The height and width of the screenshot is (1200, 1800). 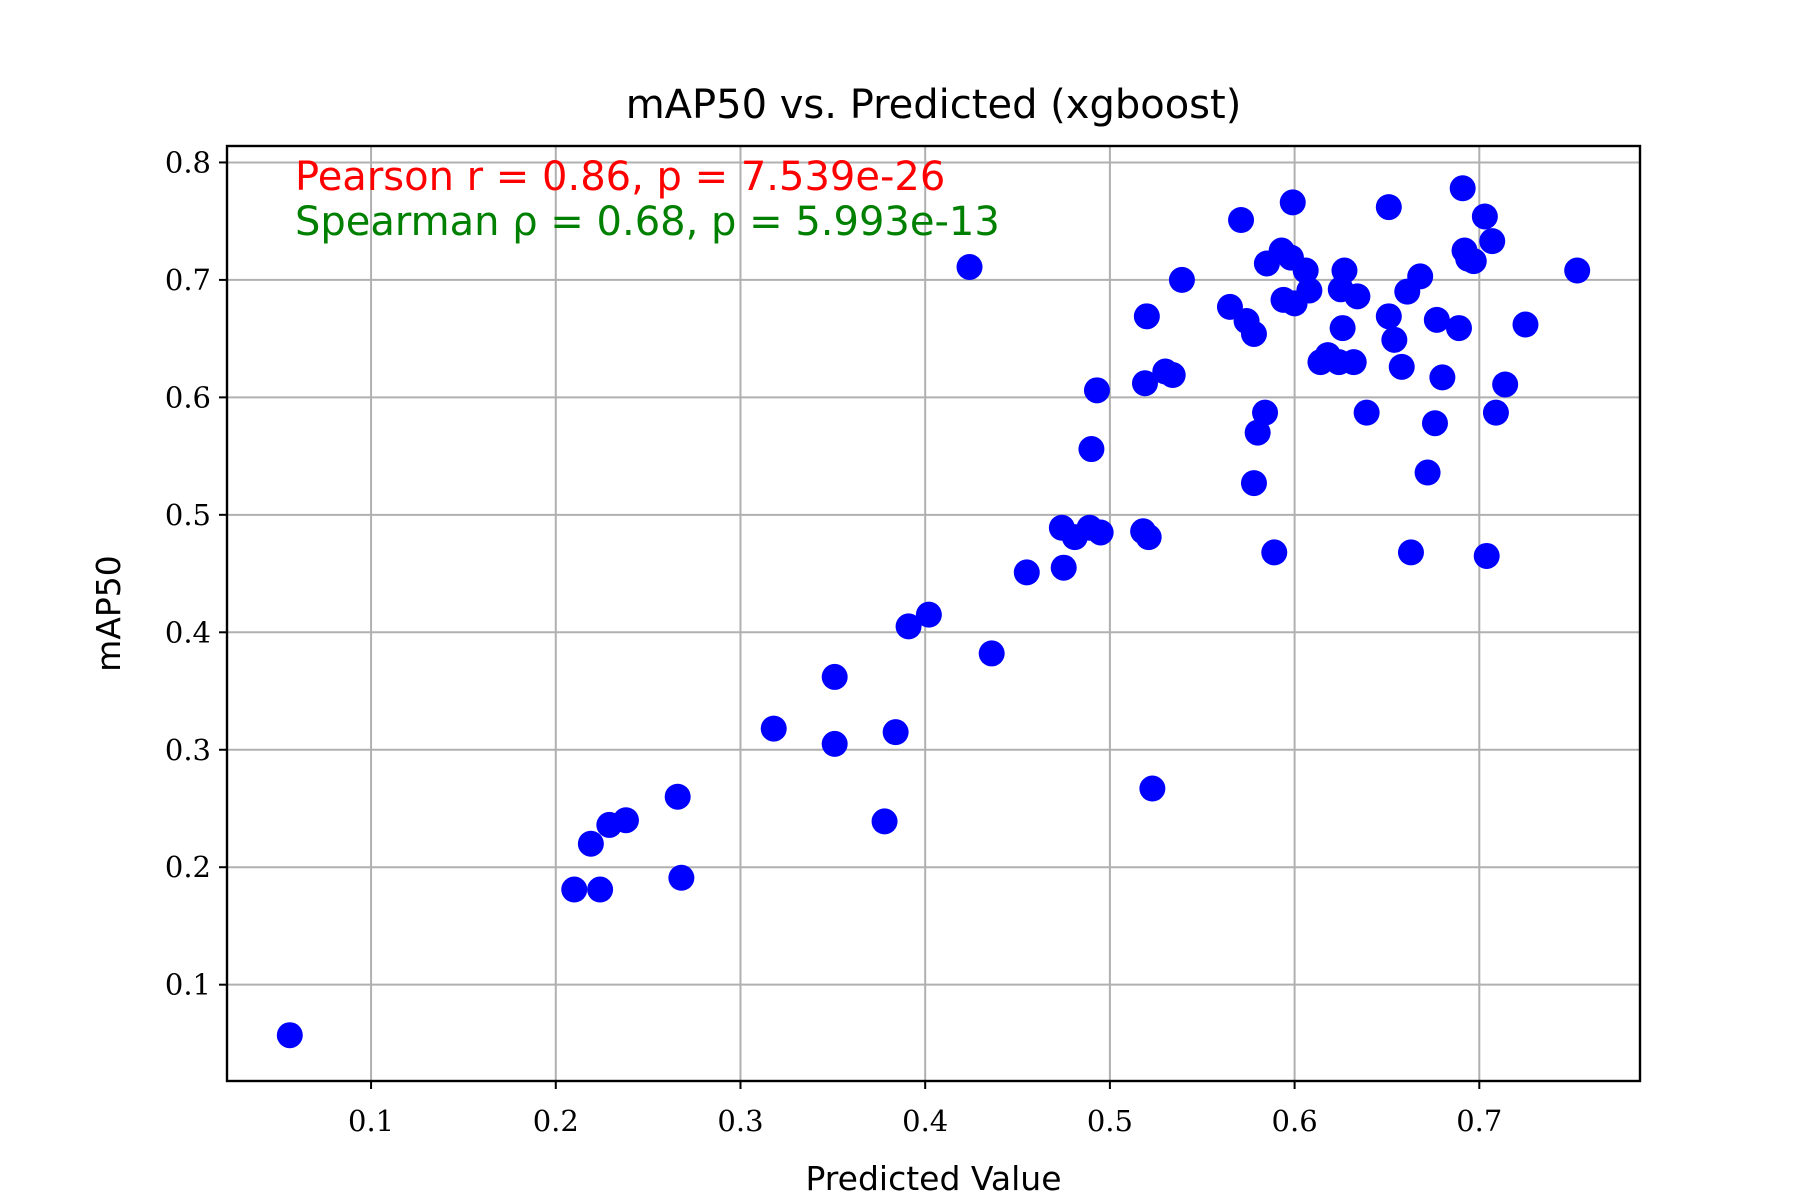 I want to click on chart-title: mAP50 vs. Predicted (xgboost), so click(x=934, y=105).